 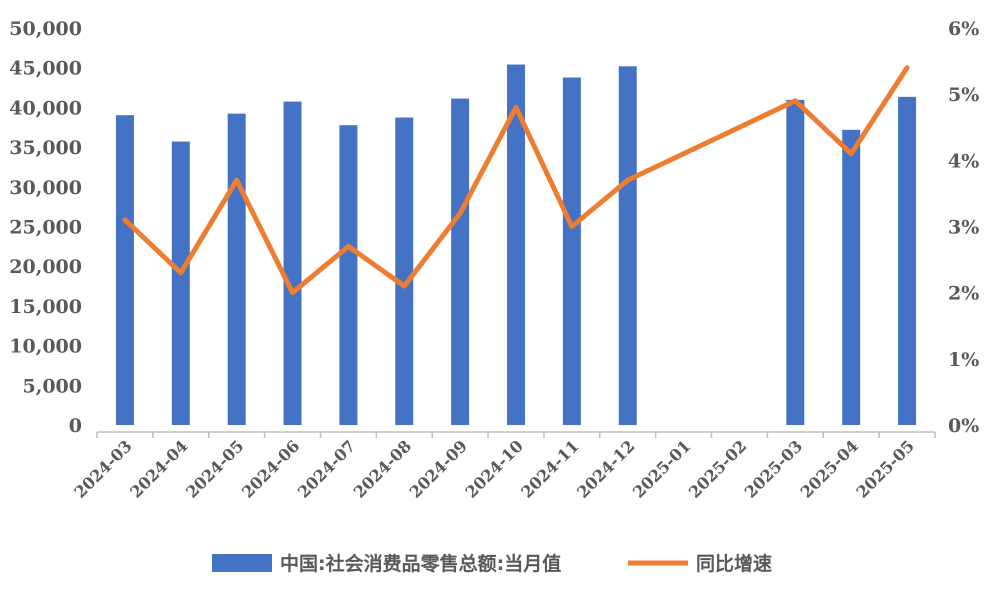 What do you see at coordinates (717, 468) in the screenshot?
I see `x-tick-label: 2025-02` at bounding box center [717, 468].